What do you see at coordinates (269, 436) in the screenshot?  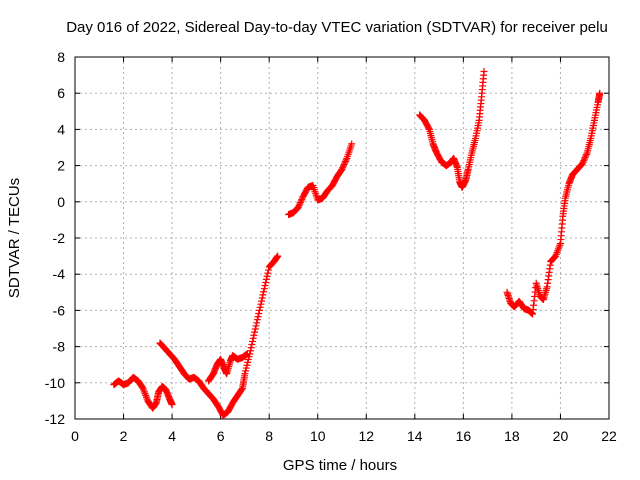 I see `x-tick-label: 8` at bounding box center [269, 436].